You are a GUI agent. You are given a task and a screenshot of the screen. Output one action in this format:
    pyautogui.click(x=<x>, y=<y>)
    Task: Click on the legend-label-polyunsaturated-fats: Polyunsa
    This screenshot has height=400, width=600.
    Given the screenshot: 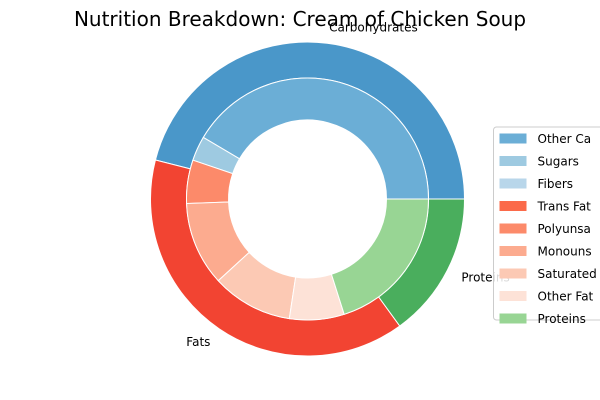 What is the action you would take?
    pyautogui.click(x=564, y=229)
    